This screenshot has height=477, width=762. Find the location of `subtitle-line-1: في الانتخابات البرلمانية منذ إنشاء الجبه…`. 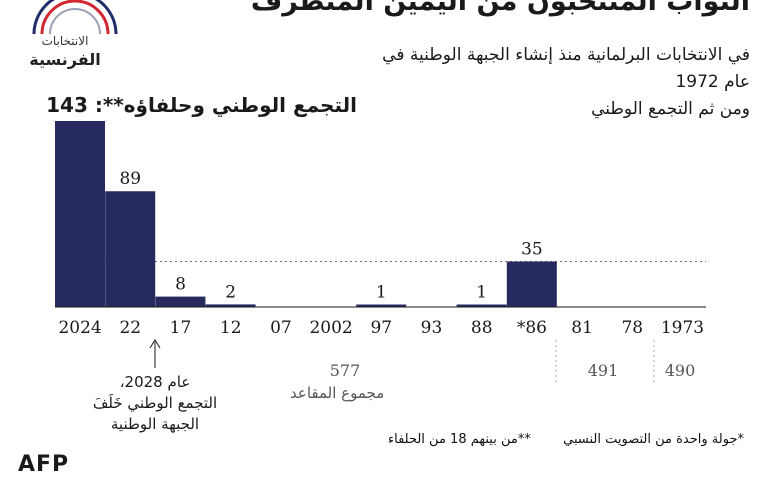

subtitle-line-1: في الانتخابات البرلمانية منذ إنشاء الجبه… is located at coordinates (566, 68).